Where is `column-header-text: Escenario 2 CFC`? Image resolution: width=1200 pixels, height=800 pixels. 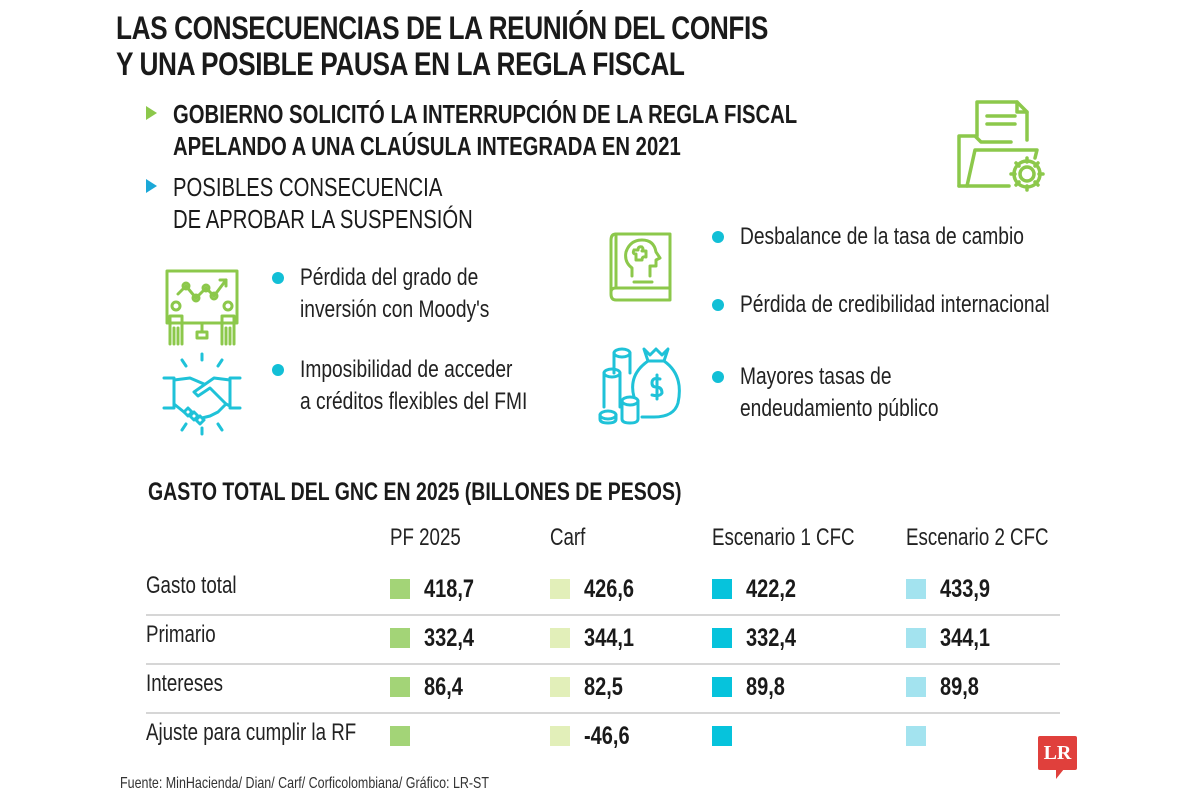
column-header-text: Escenario 2 CFC is located at coordinates (977, 537).